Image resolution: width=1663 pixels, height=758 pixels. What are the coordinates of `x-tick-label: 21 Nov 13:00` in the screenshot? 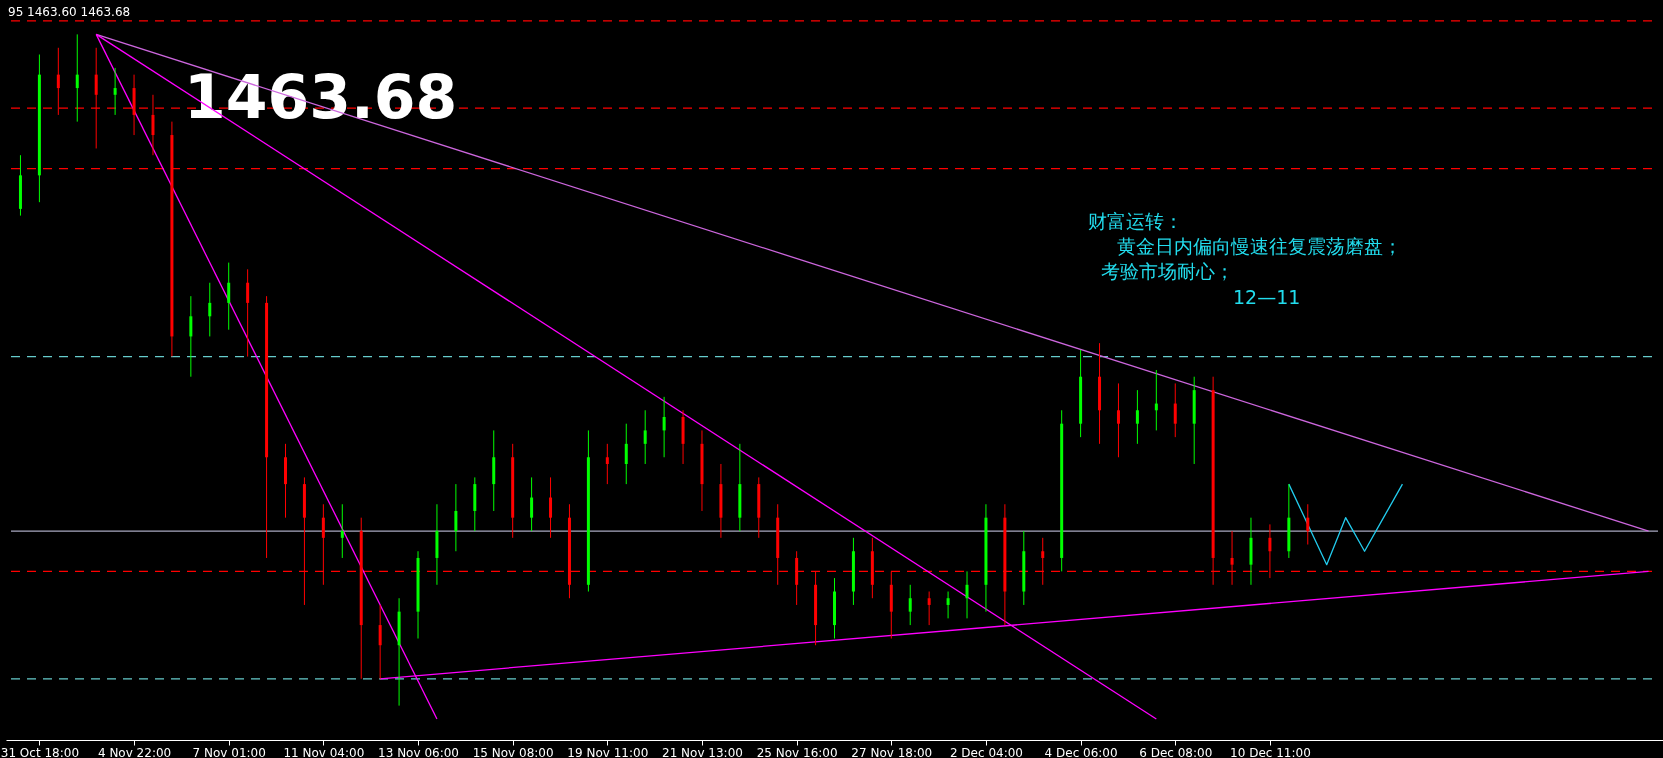 It's located at (702, 751).